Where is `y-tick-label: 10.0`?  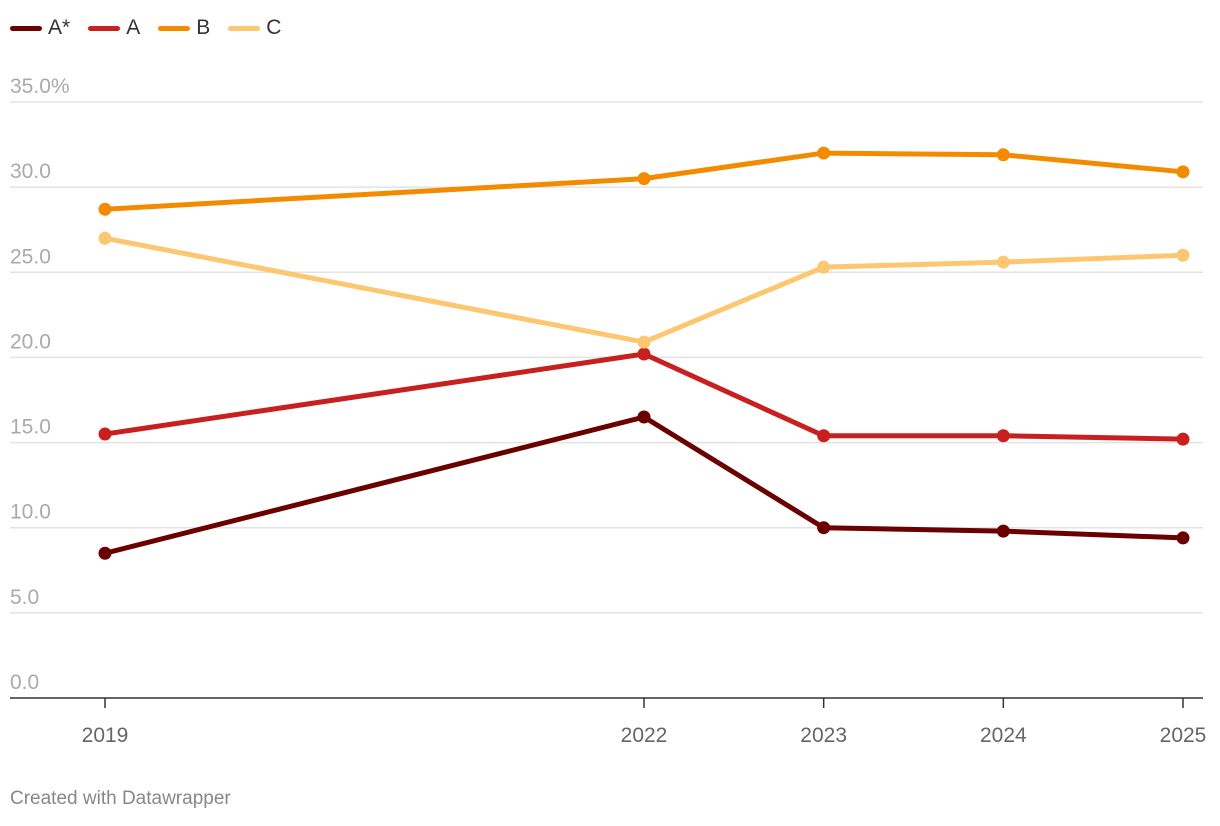 y-tick-label: 10.0 is located at coordinates (30, 512).